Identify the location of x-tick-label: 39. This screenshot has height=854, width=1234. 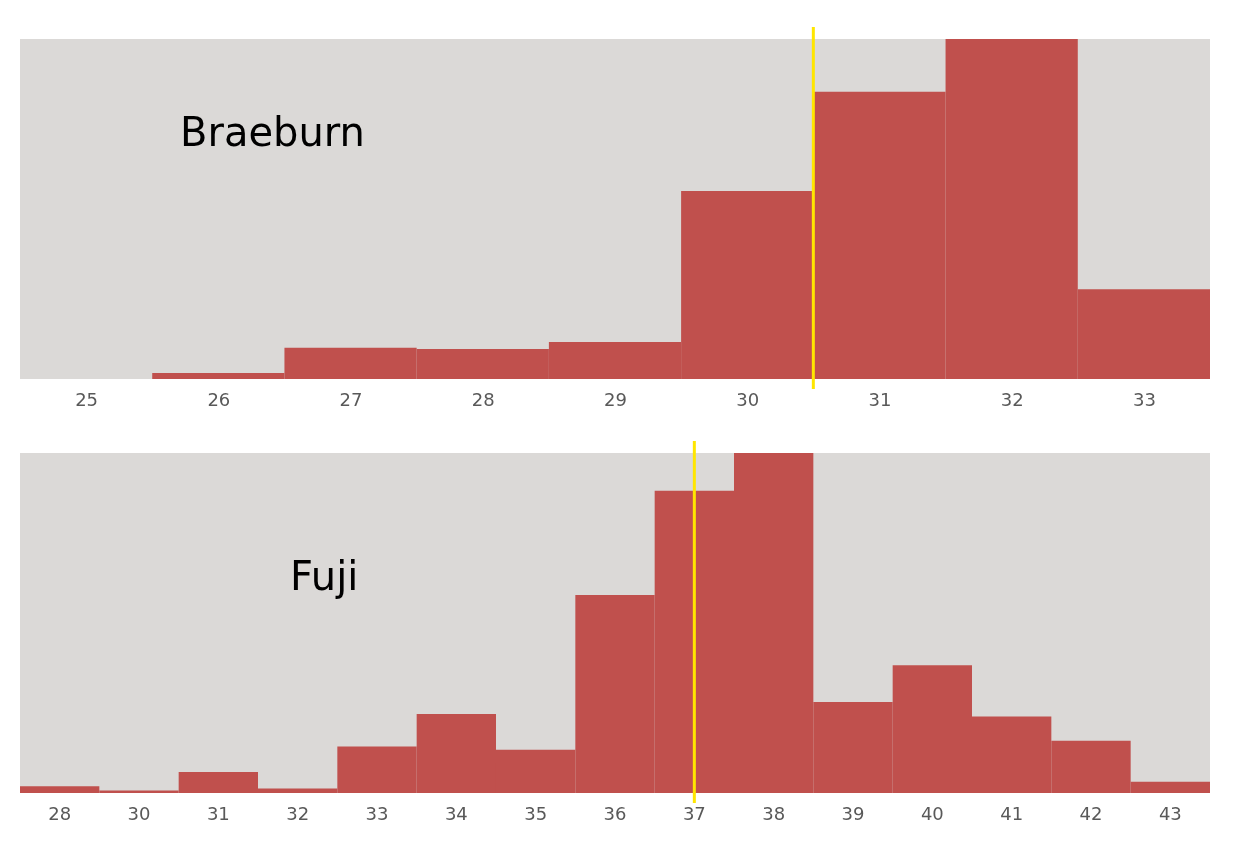
(853, 813).